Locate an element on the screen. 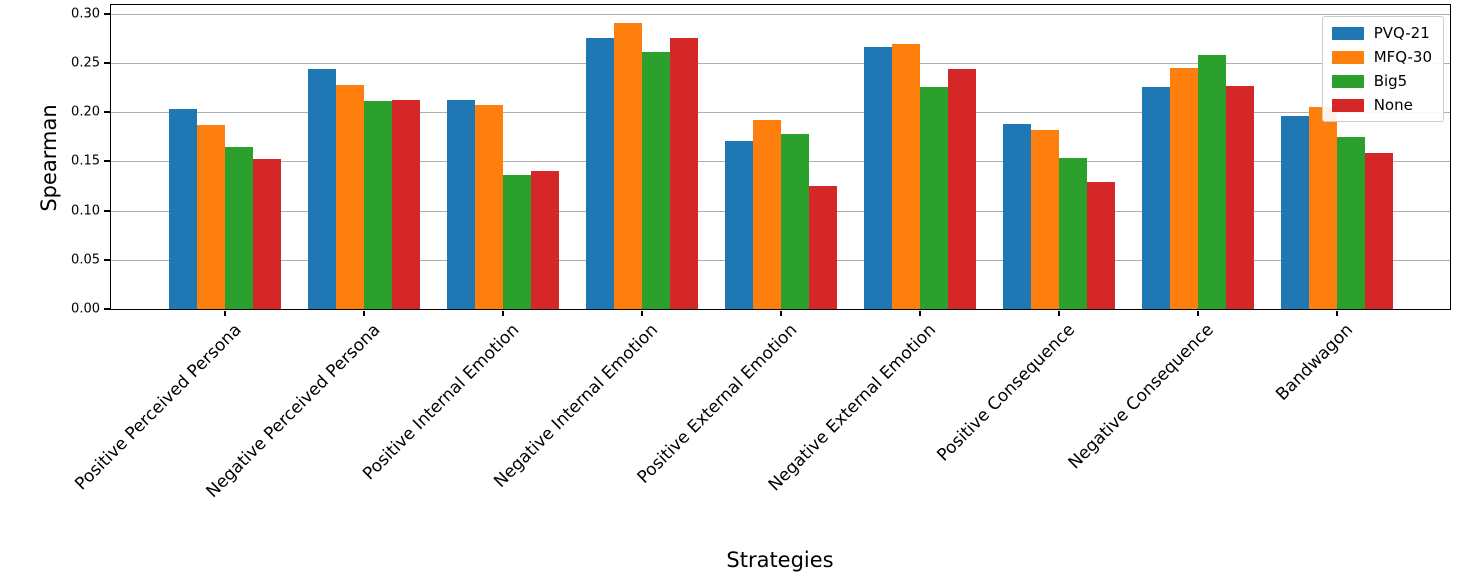 This screenshot has width=1465, height=581. xtick-label: Bandwagon is located at coordinates (1315, 362).